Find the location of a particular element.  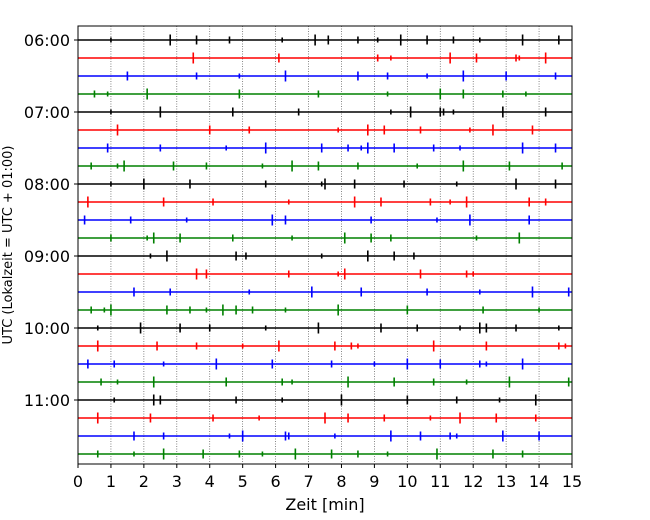

x-tick-label: 5 is located at coordinates (243, 481).